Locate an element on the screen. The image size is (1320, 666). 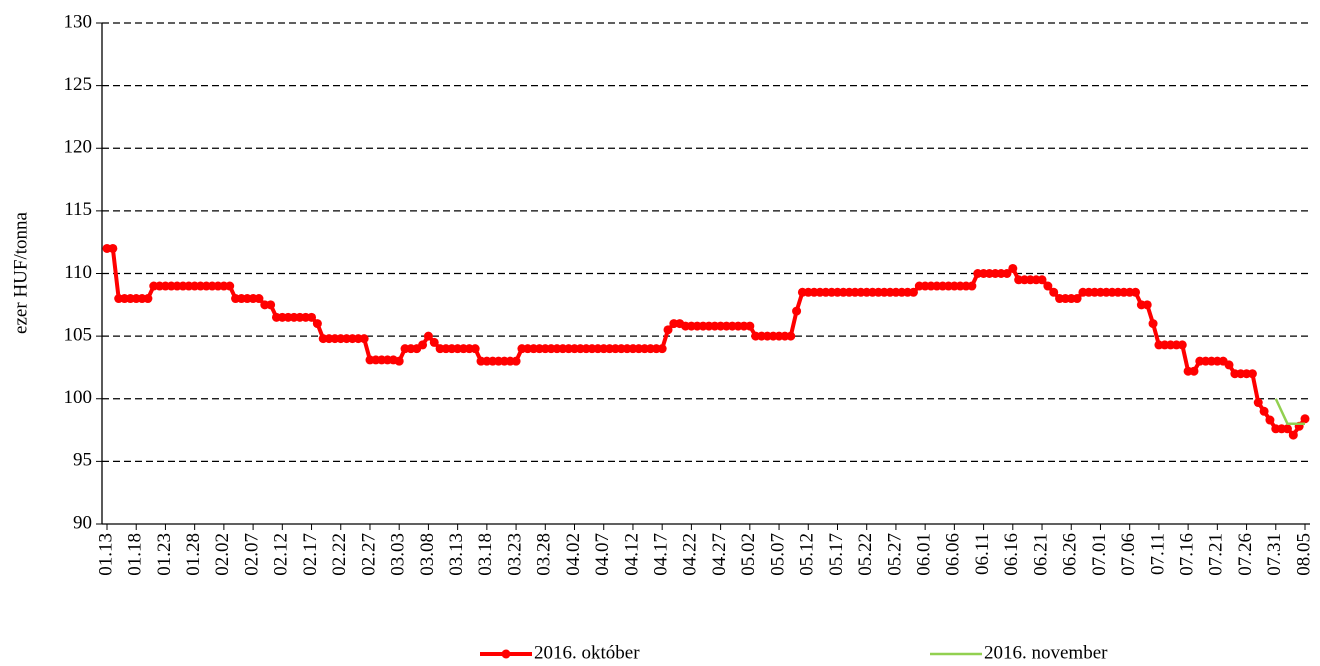
y-tick-label: 125 is located at coordinates (78, 84).